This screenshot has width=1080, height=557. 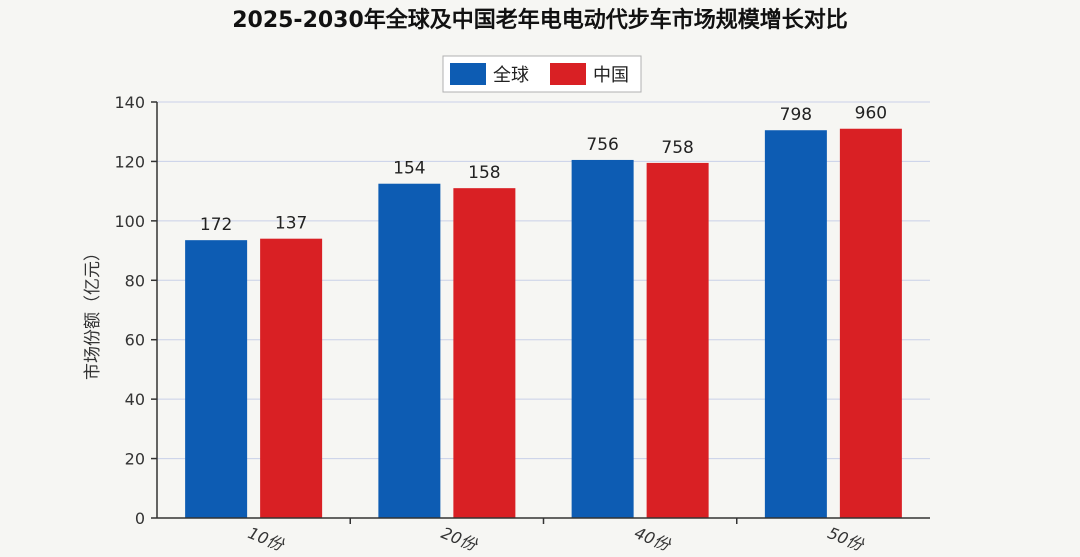 I want to click on y-tick-label: 120, so click(x=129, y=161).